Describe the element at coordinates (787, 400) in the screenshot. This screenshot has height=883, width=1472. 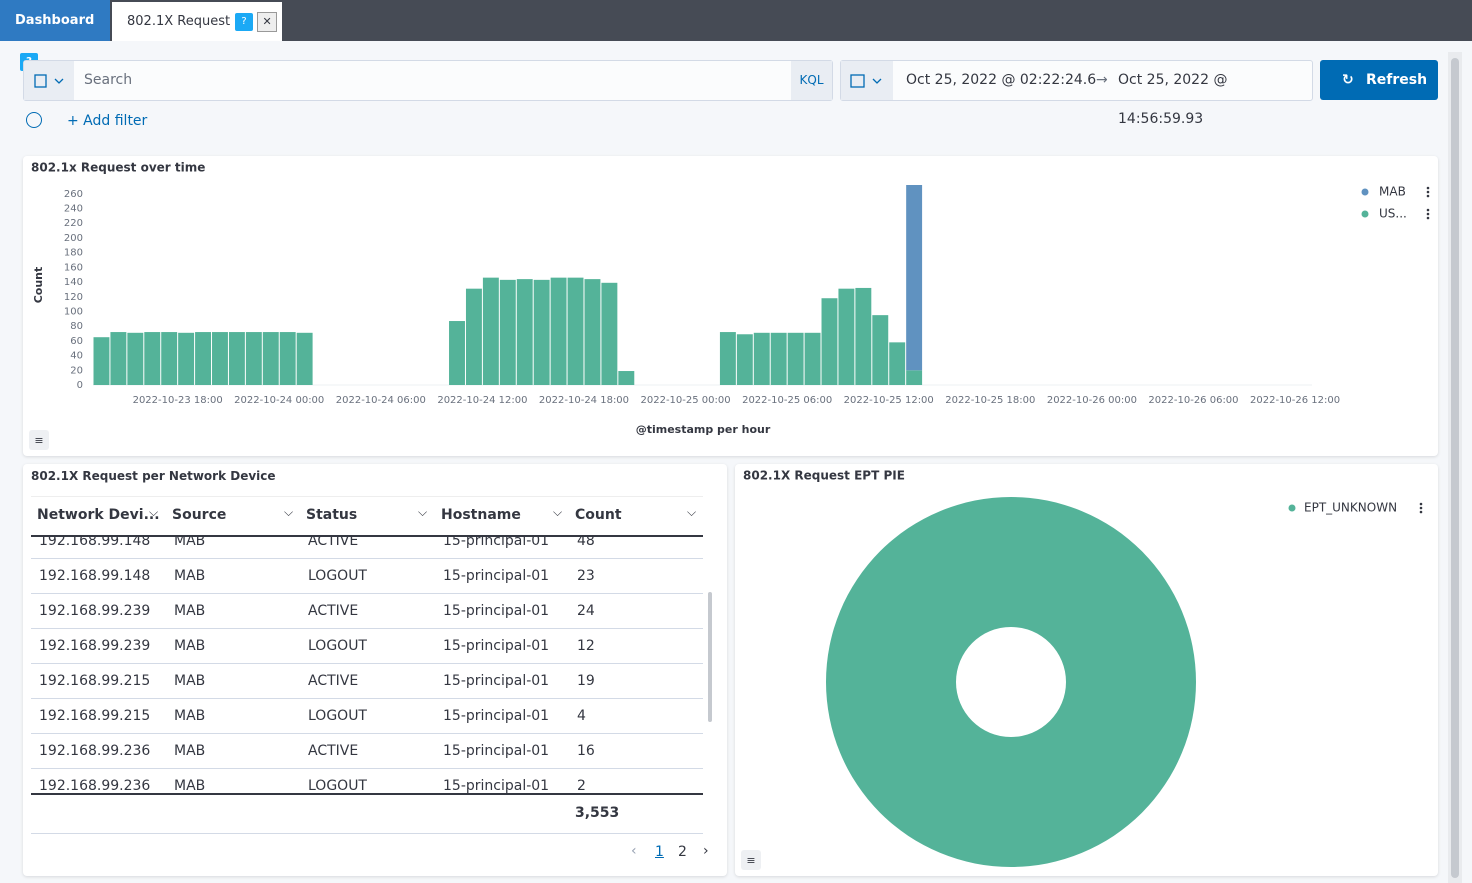
I see `x-tick-label: 2022-10-25 06:00` at that location.